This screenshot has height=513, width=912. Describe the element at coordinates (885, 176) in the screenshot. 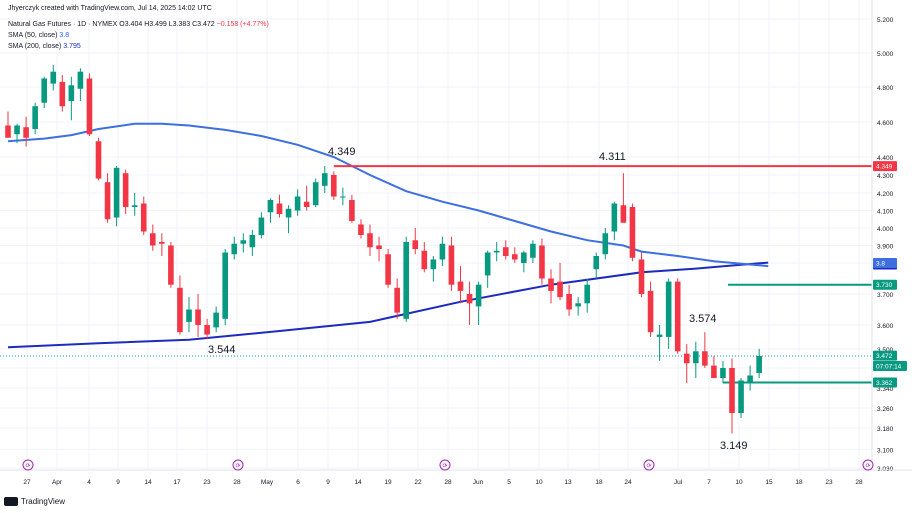

I see `y-tick-label: 4.300` at that location.